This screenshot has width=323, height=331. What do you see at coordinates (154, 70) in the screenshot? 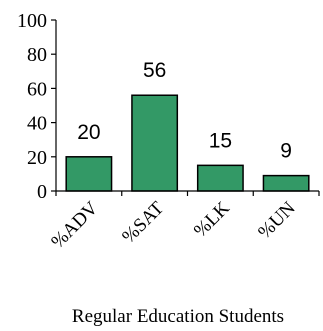
I see `data-label: 56` at bounding box center [154, 70].